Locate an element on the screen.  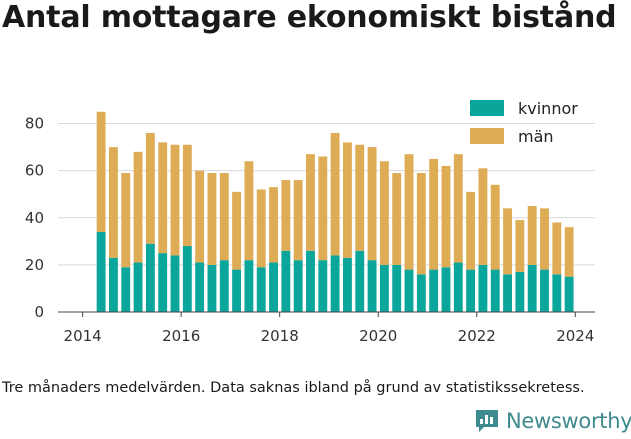
legend-label-man: män is located at coordinates (536, 136).